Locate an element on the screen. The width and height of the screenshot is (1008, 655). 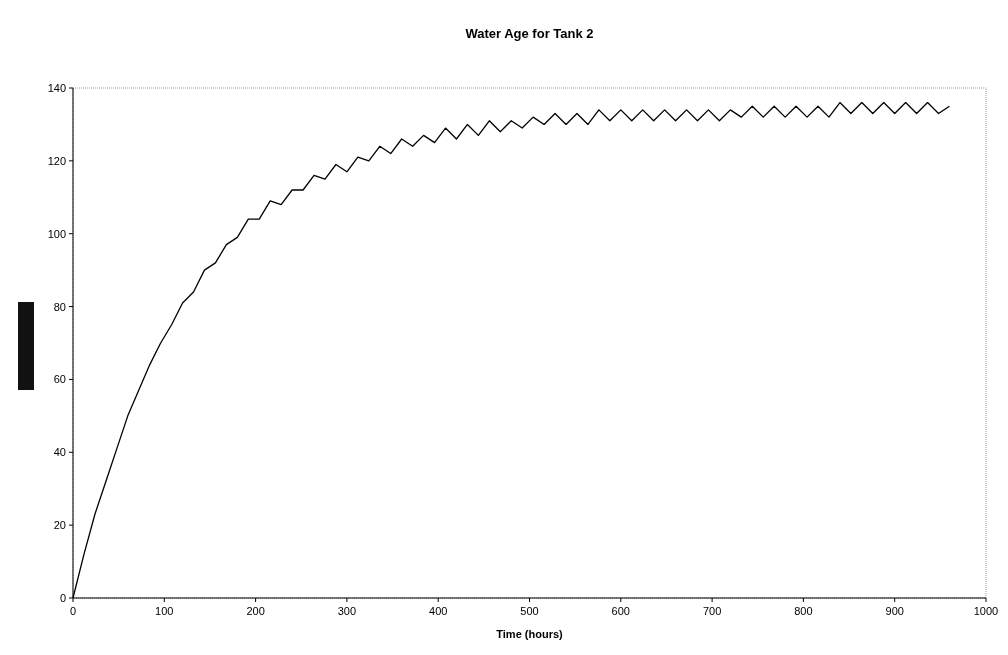
y-tick-label: 60 is located at coordinates (59, 379).